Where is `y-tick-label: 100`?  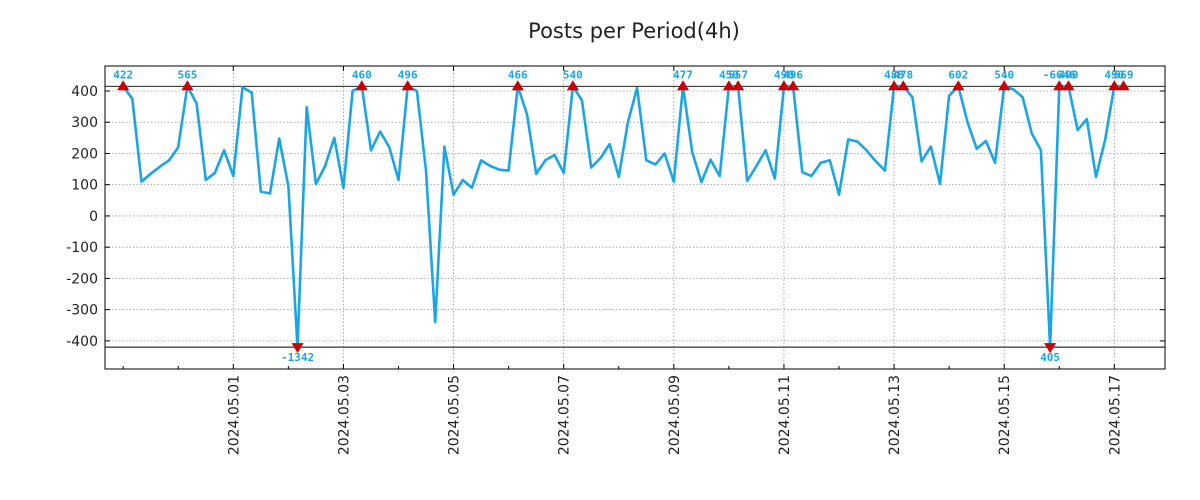
y-tick-label: 100 is located at coordinates (84, 186).